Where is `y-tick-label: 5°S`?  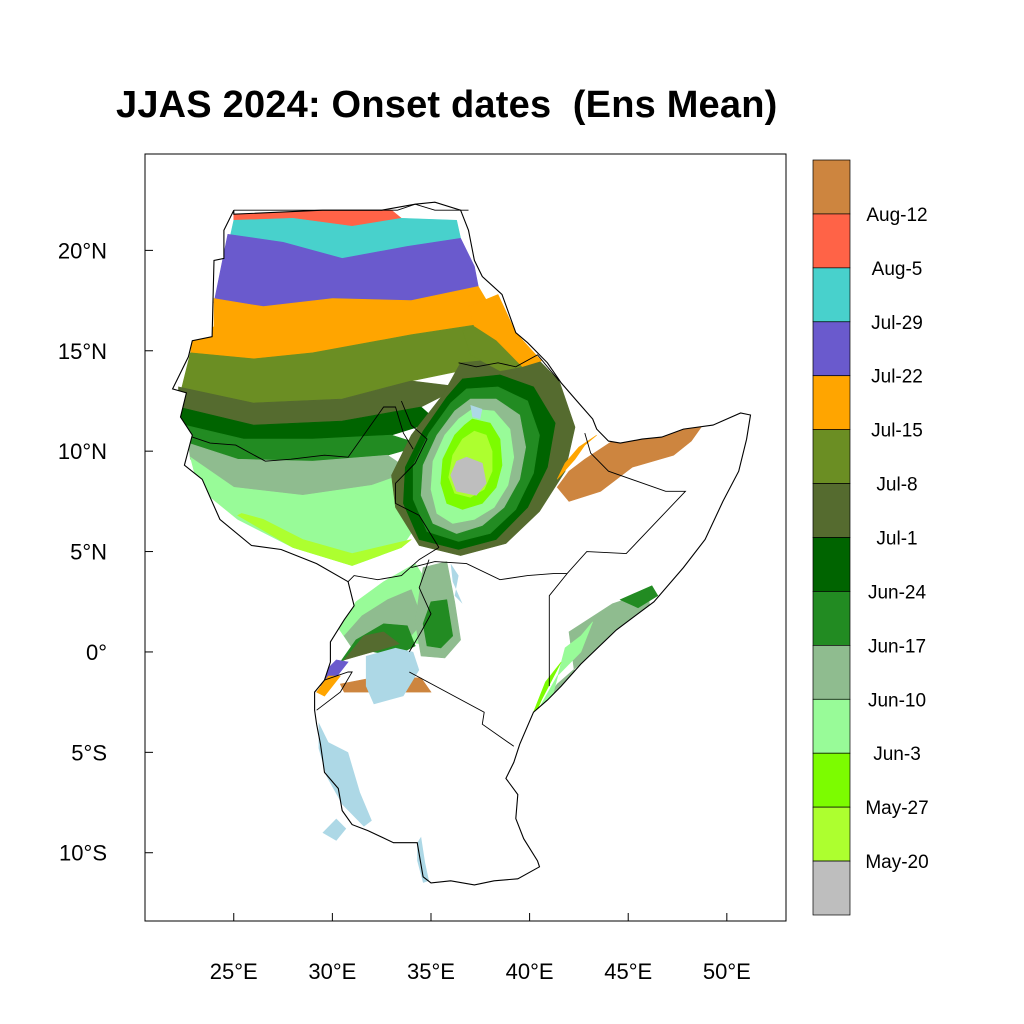
y-tick-label: 5°S is located at coordinates (89, 752).